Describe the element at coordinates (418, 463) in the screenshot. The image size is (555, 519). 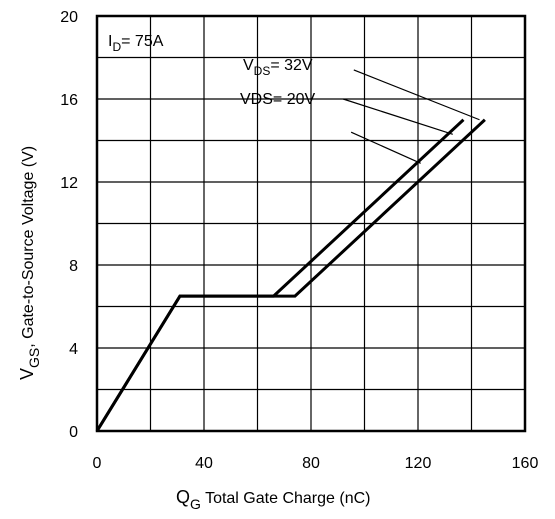
I see `x-tick-label: 120` at that location.